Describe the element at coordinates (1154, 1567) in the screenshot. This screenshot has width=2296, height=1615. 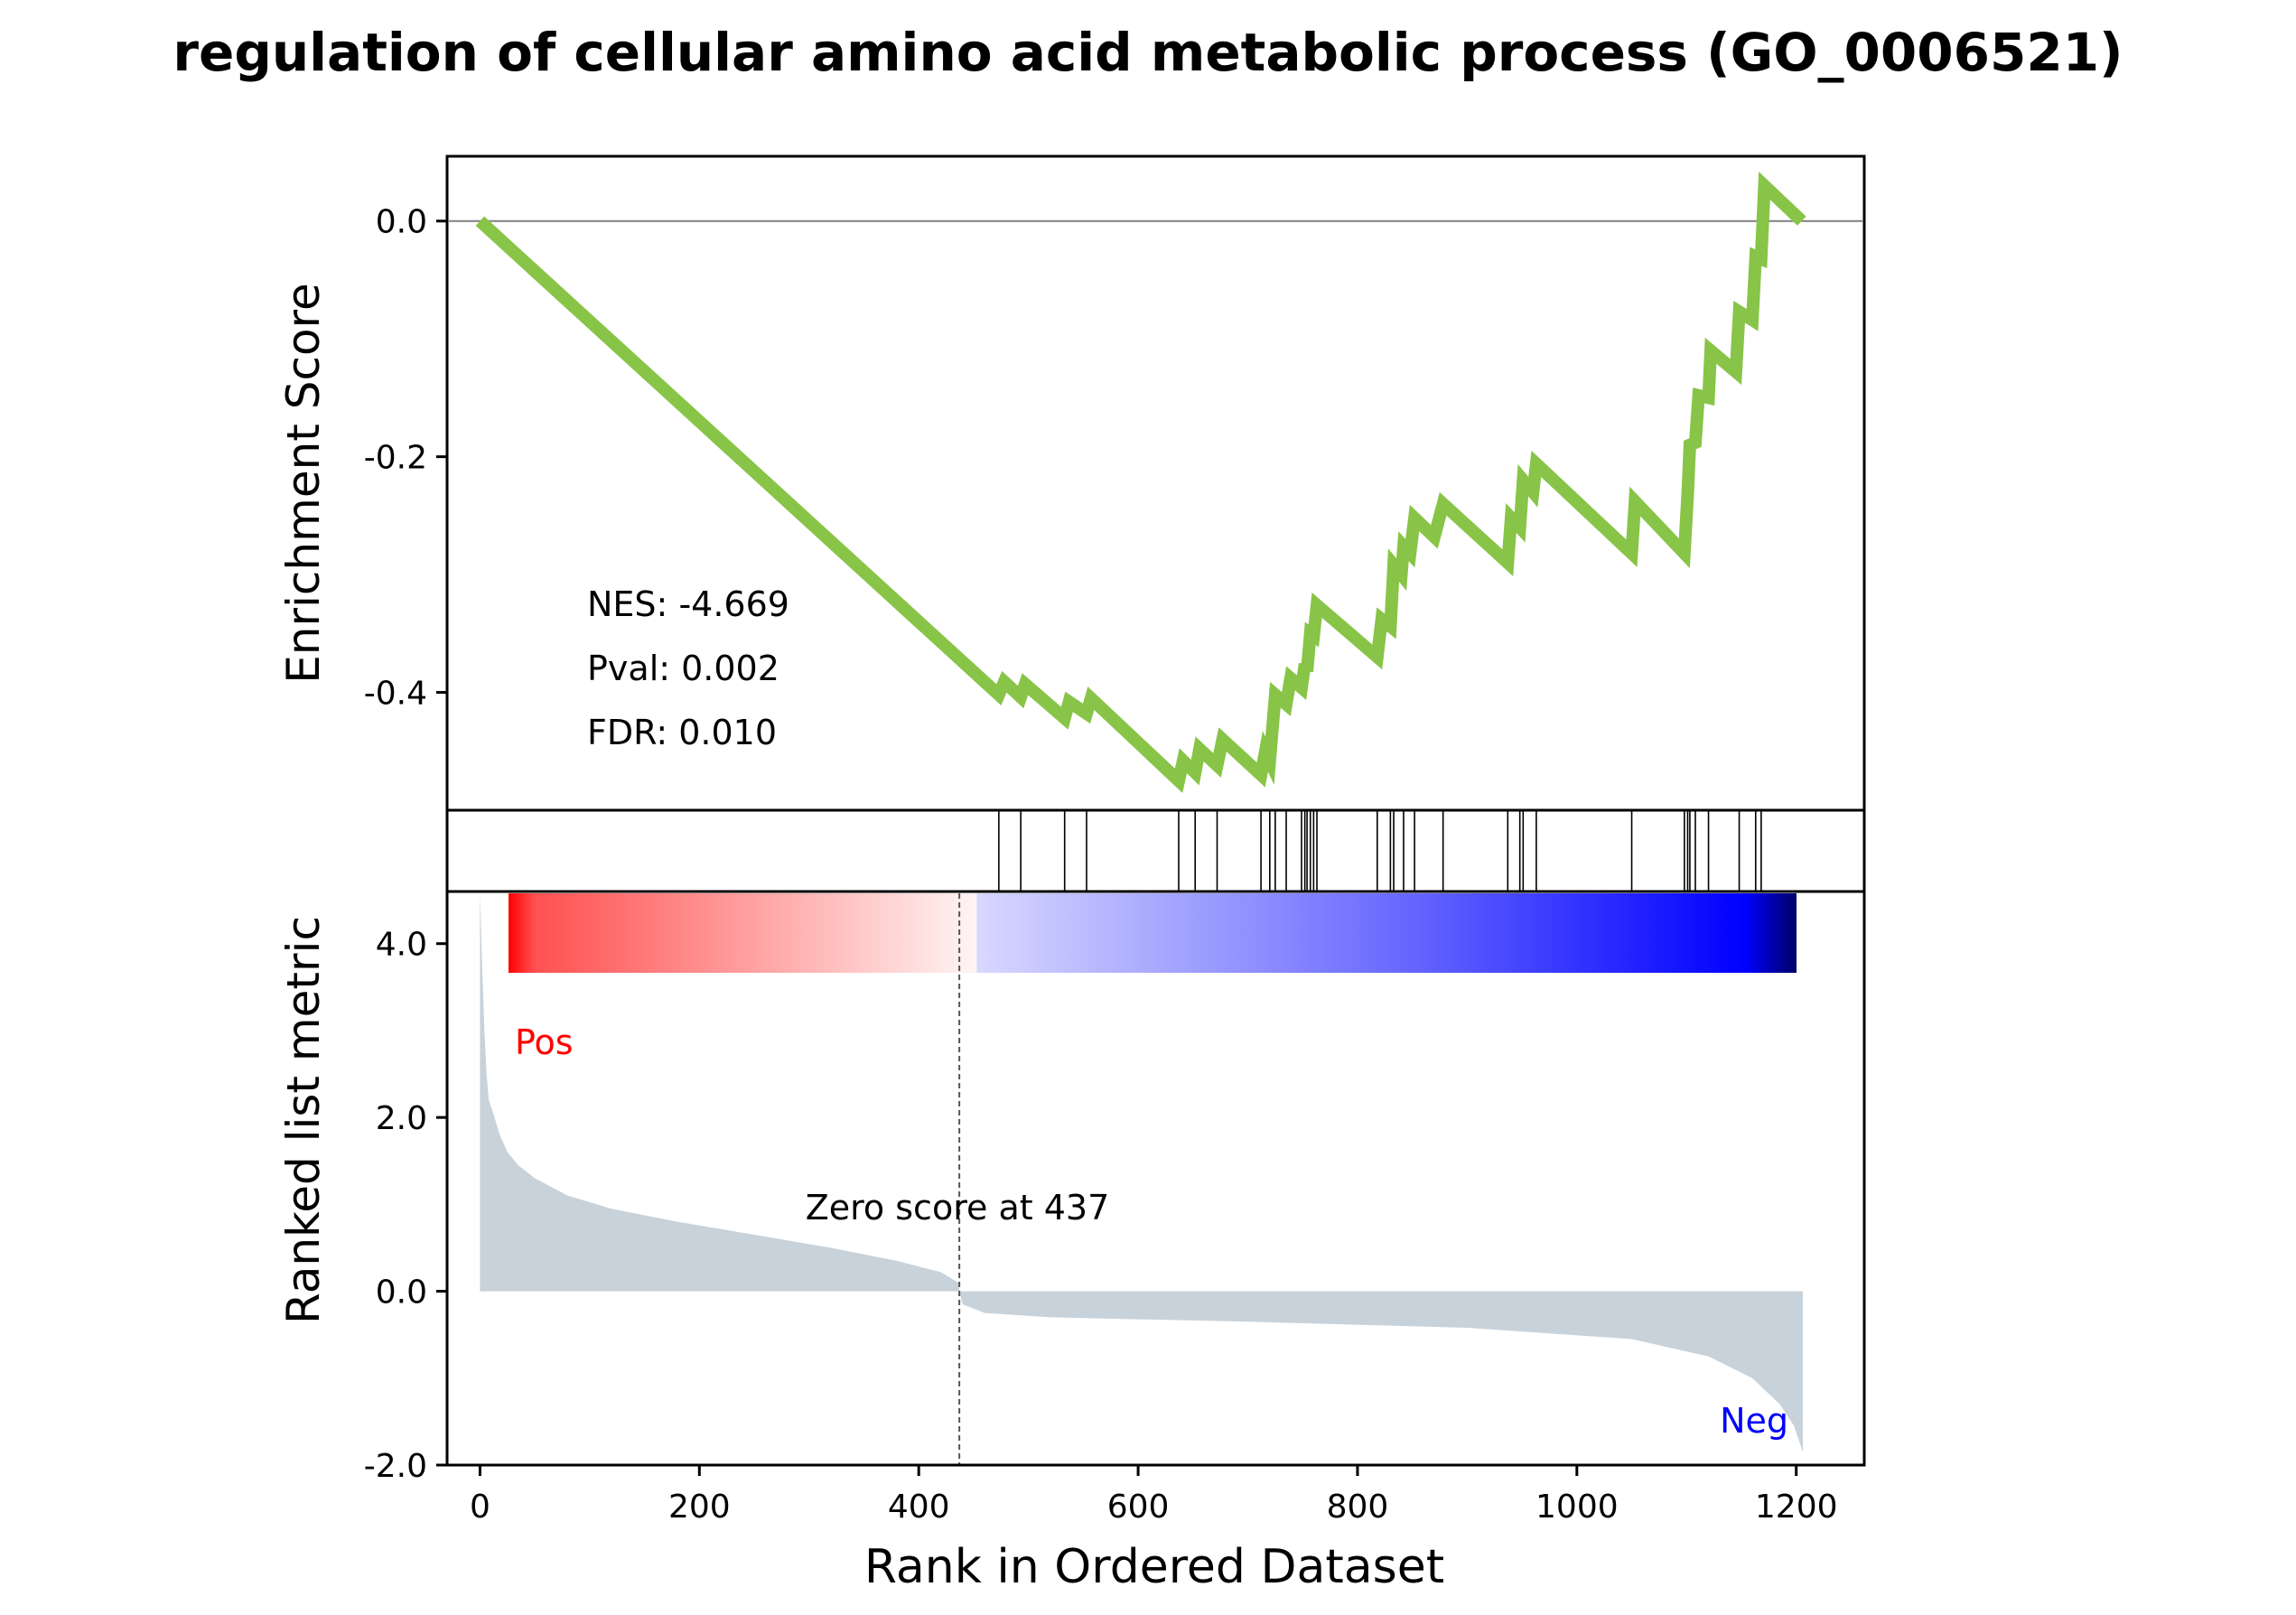
I see `x-axis-label: Rank in Ordered Dataset` at that location.